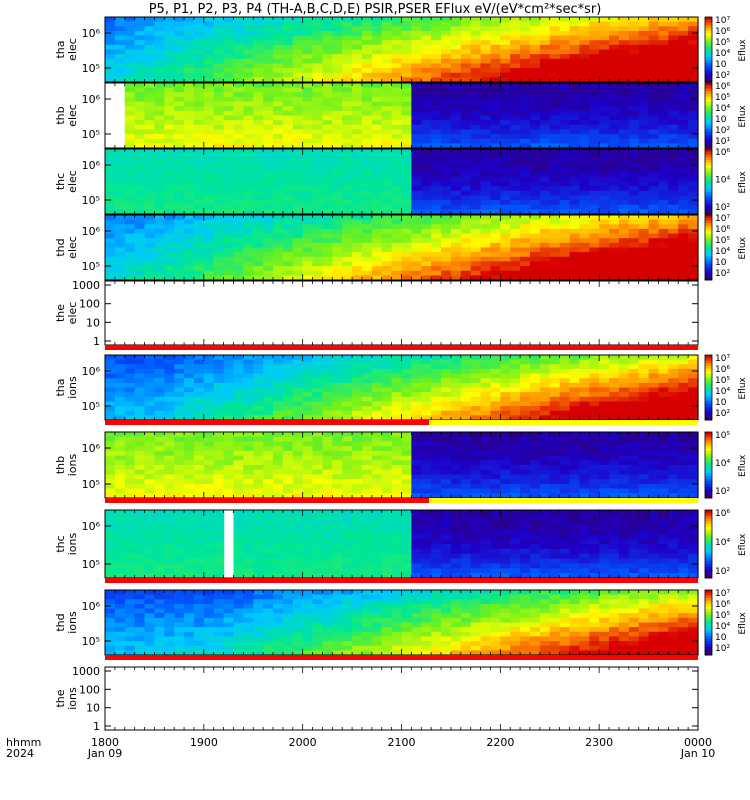 Image resolution: width=750 pixels, height=800 pixels. Describe the element at coordinates (722, 381) in the screenshot. I see `colorbar-tick-label: 10⁵` at that location.